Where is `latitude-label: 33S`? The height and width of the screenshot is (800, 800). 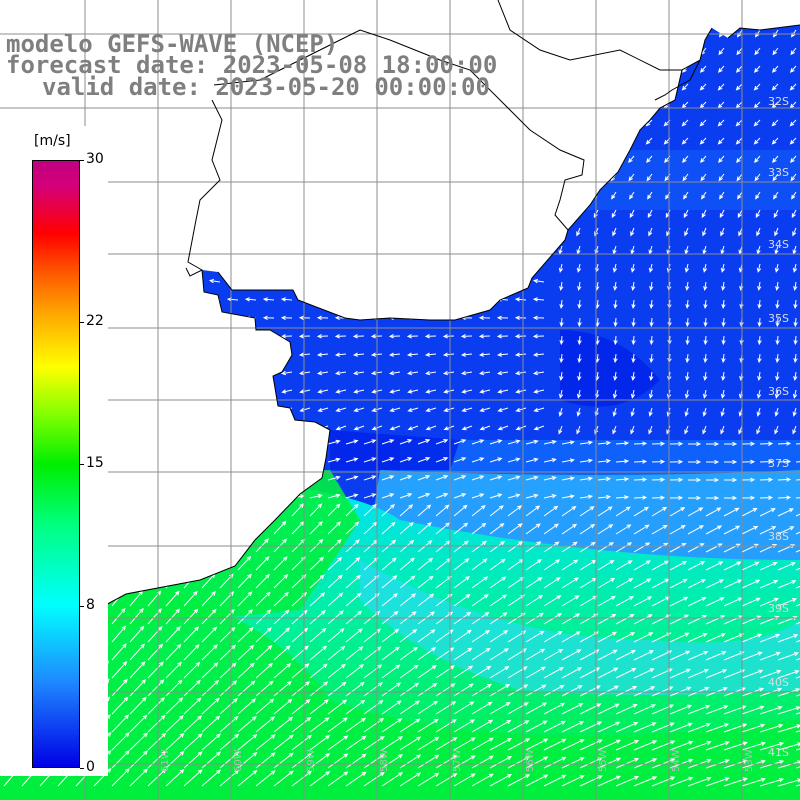 latitude-label: 33S is located at coordinates (778, 172).